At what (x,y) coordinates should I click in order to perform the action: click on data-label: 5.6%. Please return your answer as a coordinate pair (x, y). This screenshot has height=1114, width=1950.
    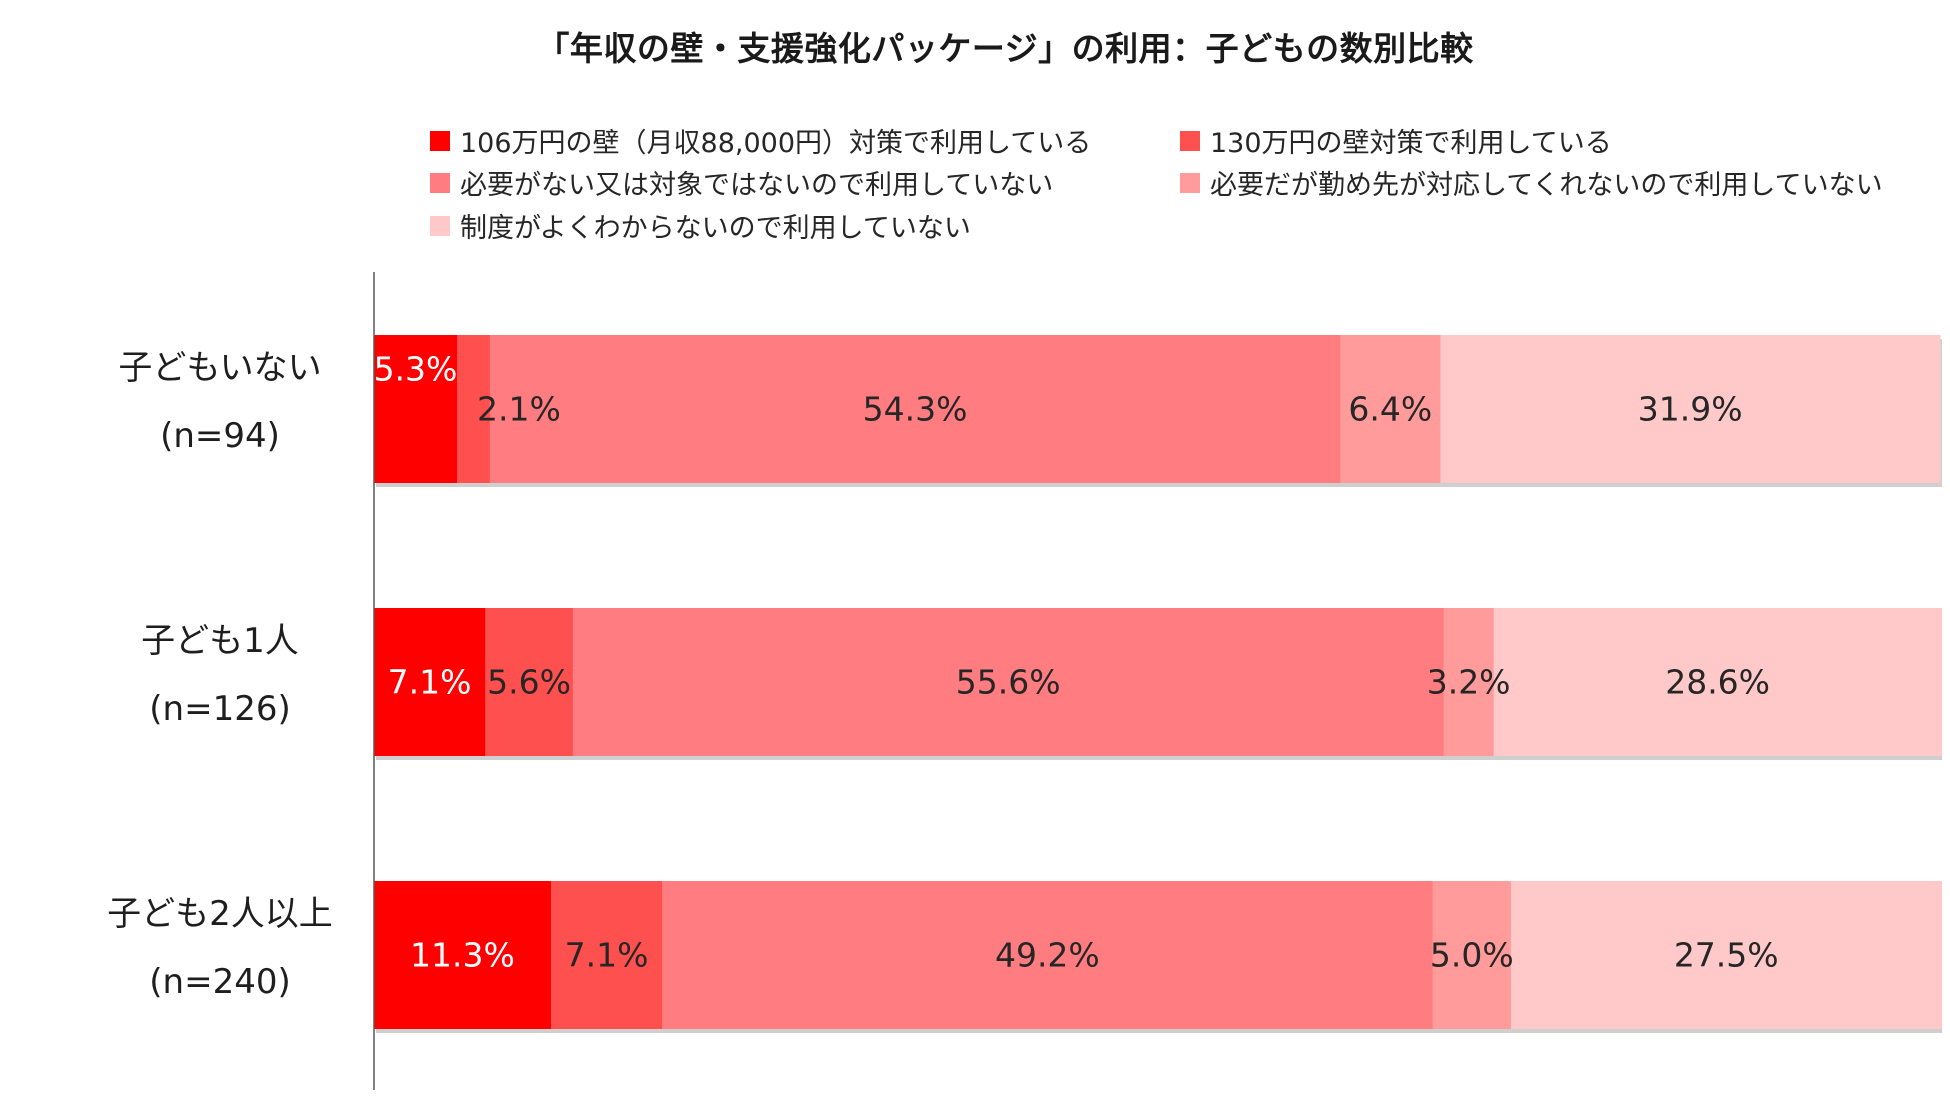
    Looking at the image, I should click on (529, 682).